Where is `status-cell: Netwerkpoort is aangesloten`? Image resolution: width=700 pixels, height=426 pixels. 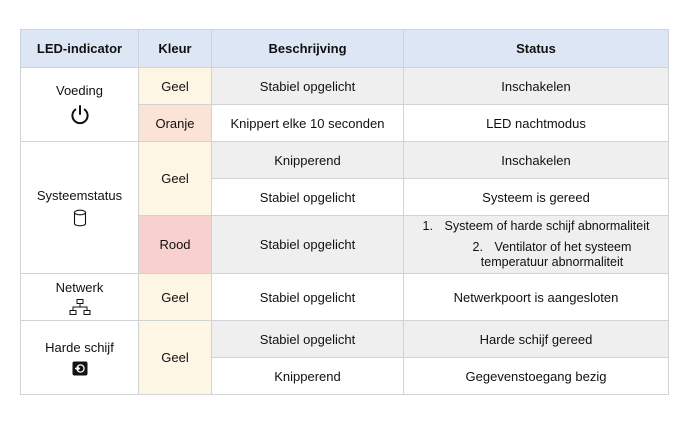
status-cell: Netwerkpoort is aangesloten is located at coordinates (536, 297).